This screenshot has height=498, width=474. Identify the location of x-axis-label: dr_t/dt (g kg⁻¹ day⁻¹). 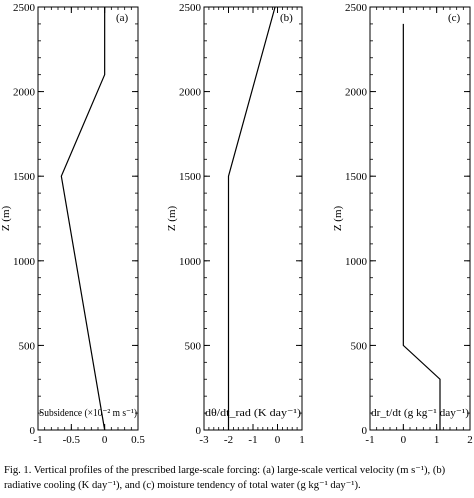
(420, 413).